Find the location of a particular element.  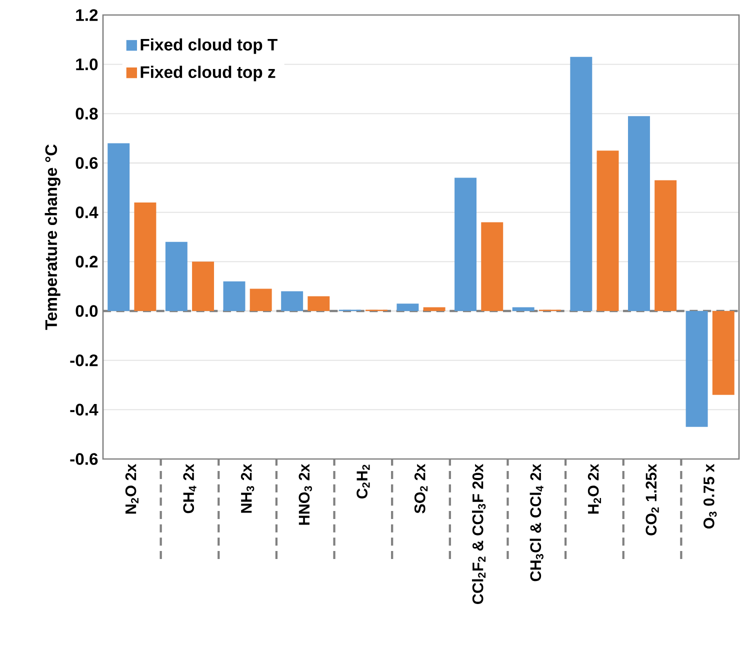

y-tick-label: 1.0 is located at coordinates (87, 64).